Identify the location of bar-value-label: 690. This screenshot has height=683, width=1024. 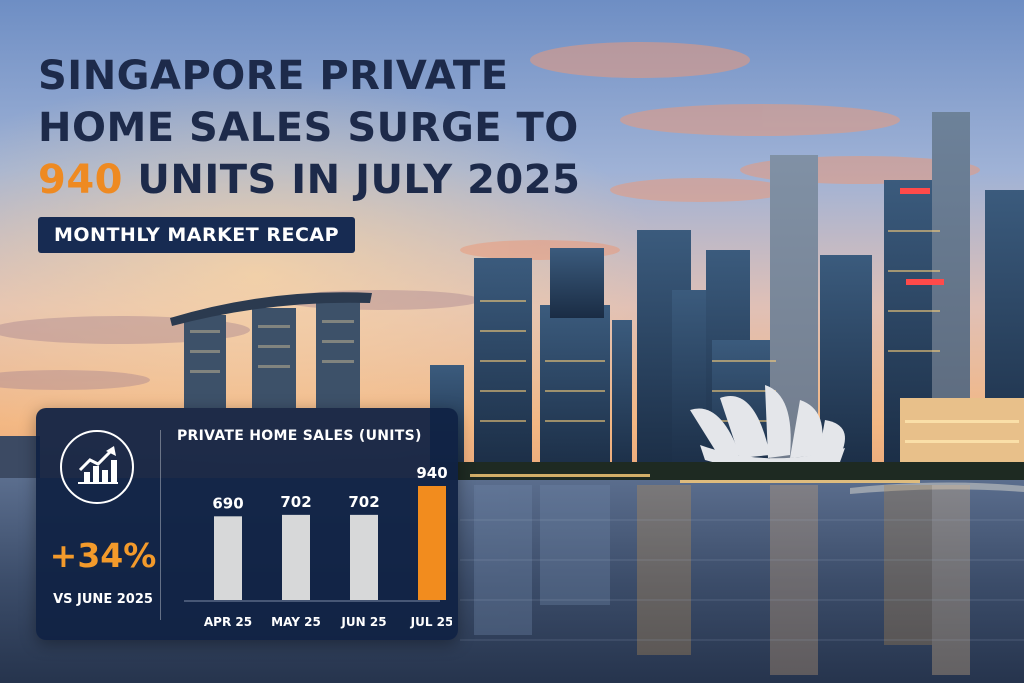
(227, 503).